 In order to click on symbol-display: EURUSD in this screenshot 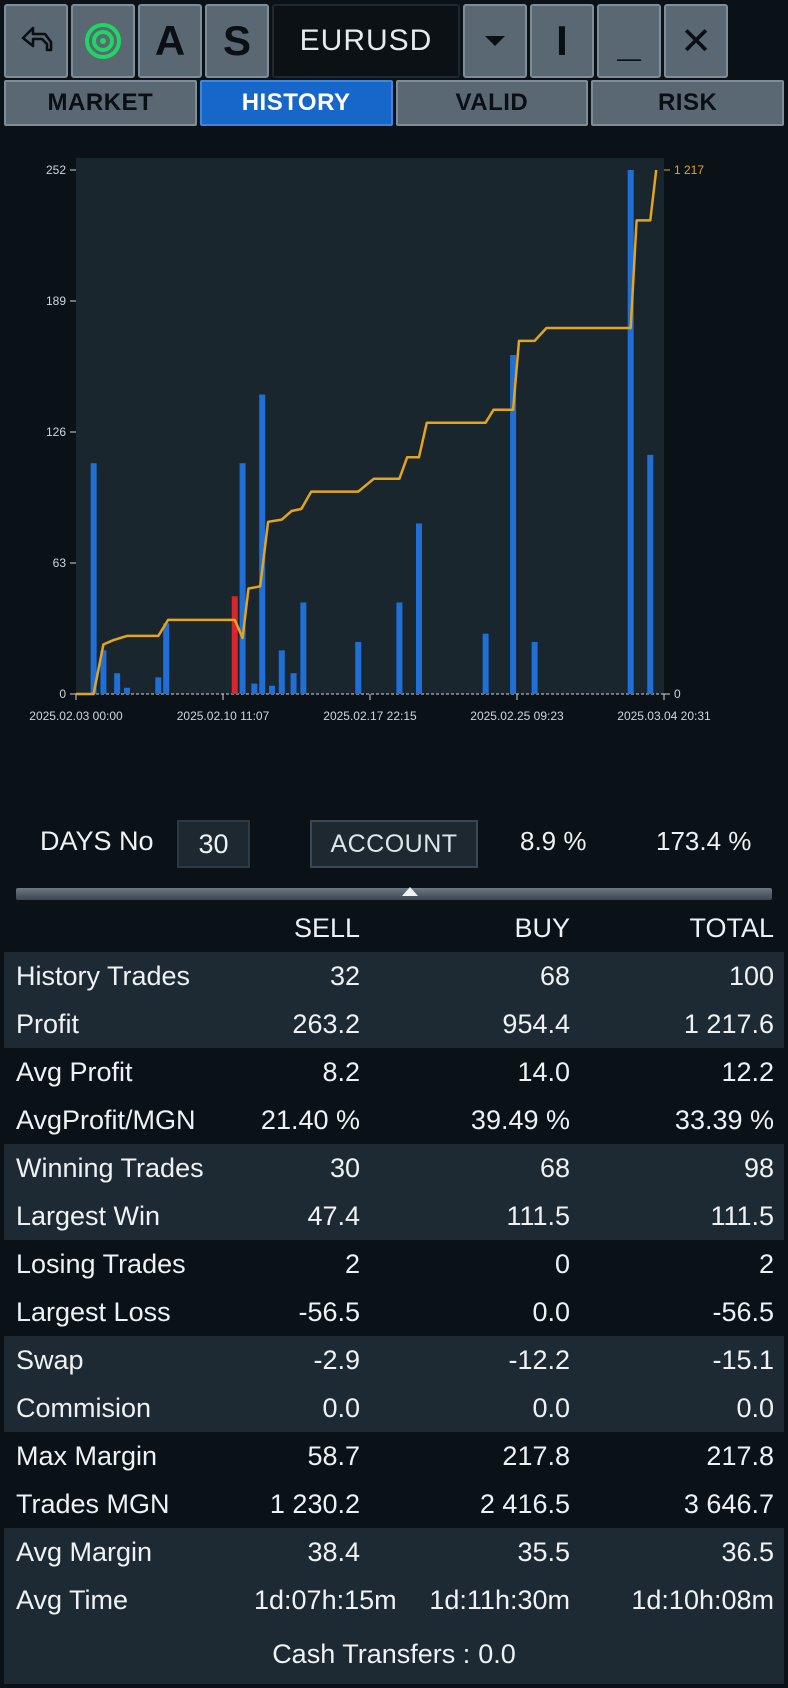, I will do `click(366, 41)`.